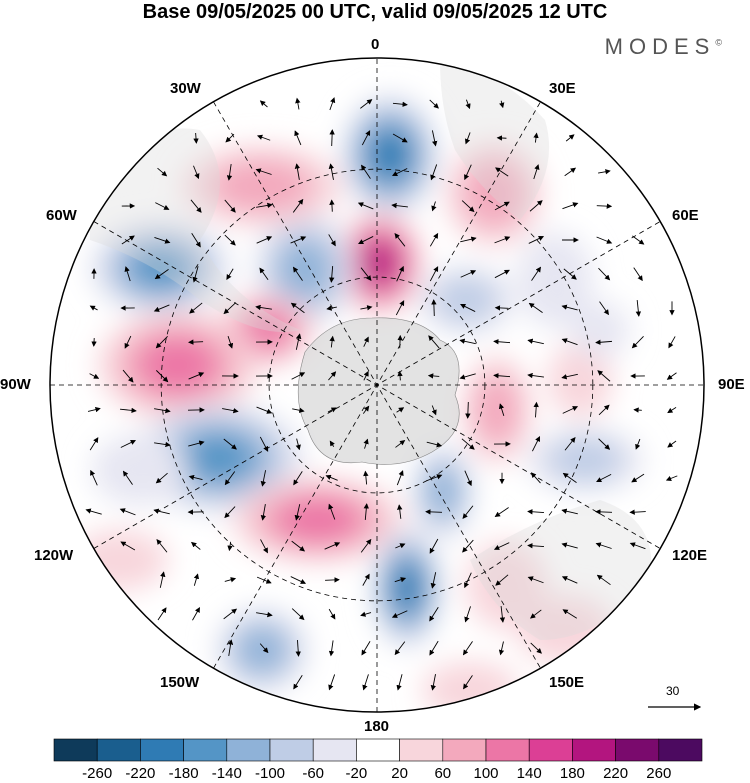 The height and width of the screenshot is (783, 750). Describe the element at coordinates (180, 682) in the screenshot. I see `lon-label-150w: 150W` at that location.